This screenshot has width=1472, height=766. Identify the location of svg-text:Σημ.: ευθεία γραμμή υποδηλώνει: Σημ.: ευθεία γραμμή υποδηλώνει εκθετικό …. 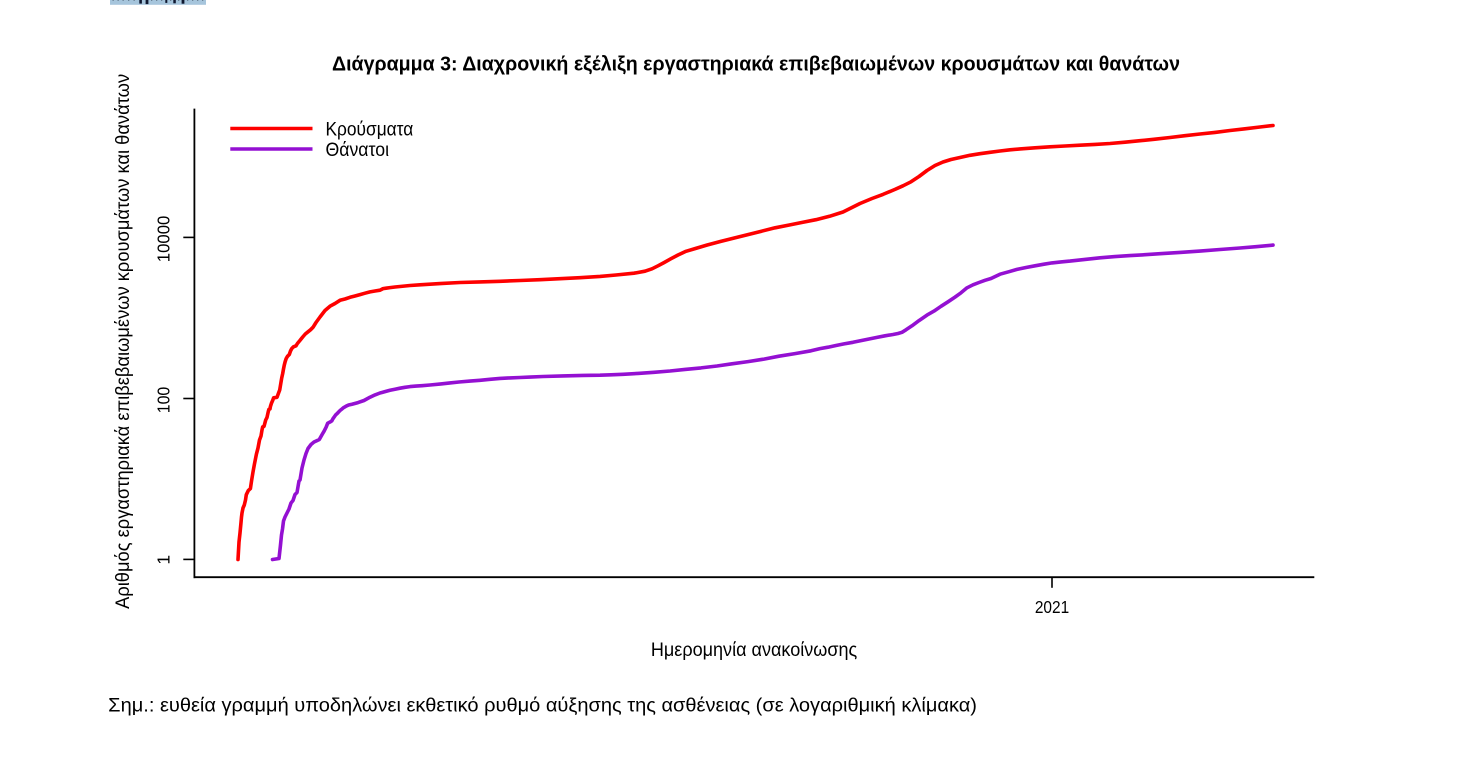
(542, 706).